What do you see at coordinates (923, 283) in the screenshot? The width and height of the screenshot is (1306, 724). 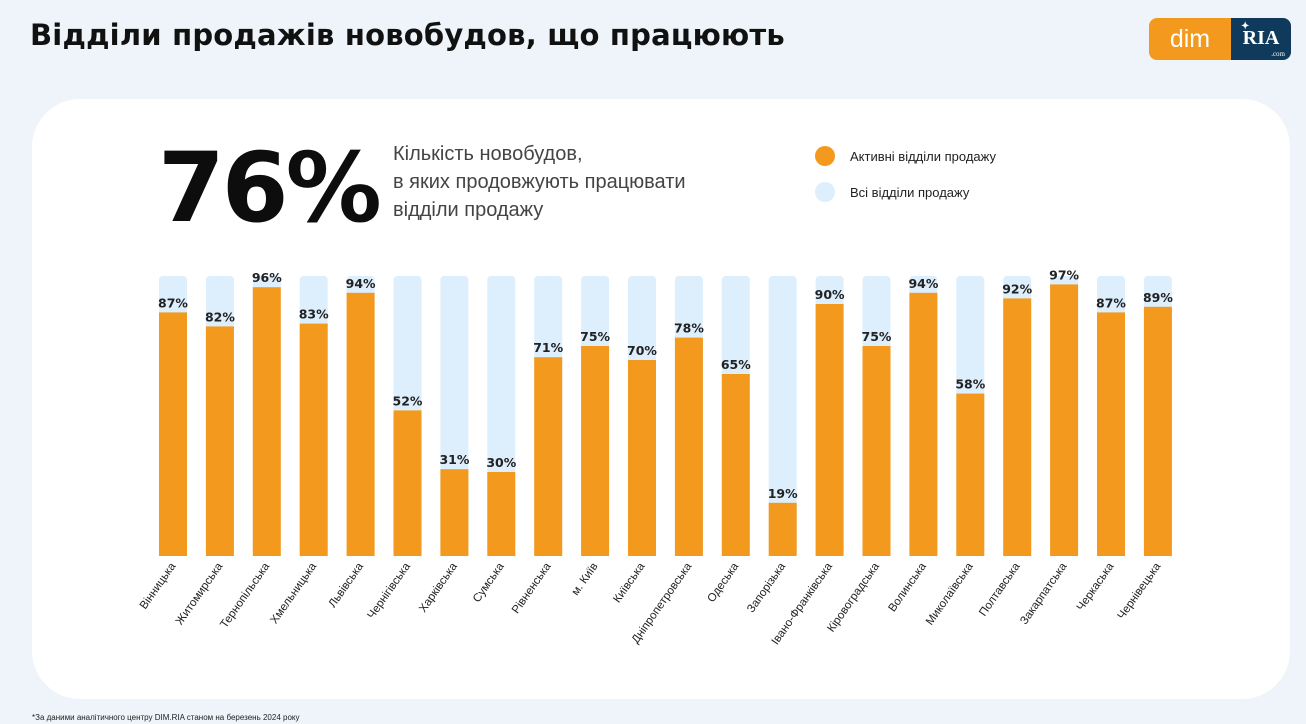 I see `data-label-16: 94%` at bounding box center [923, 283].